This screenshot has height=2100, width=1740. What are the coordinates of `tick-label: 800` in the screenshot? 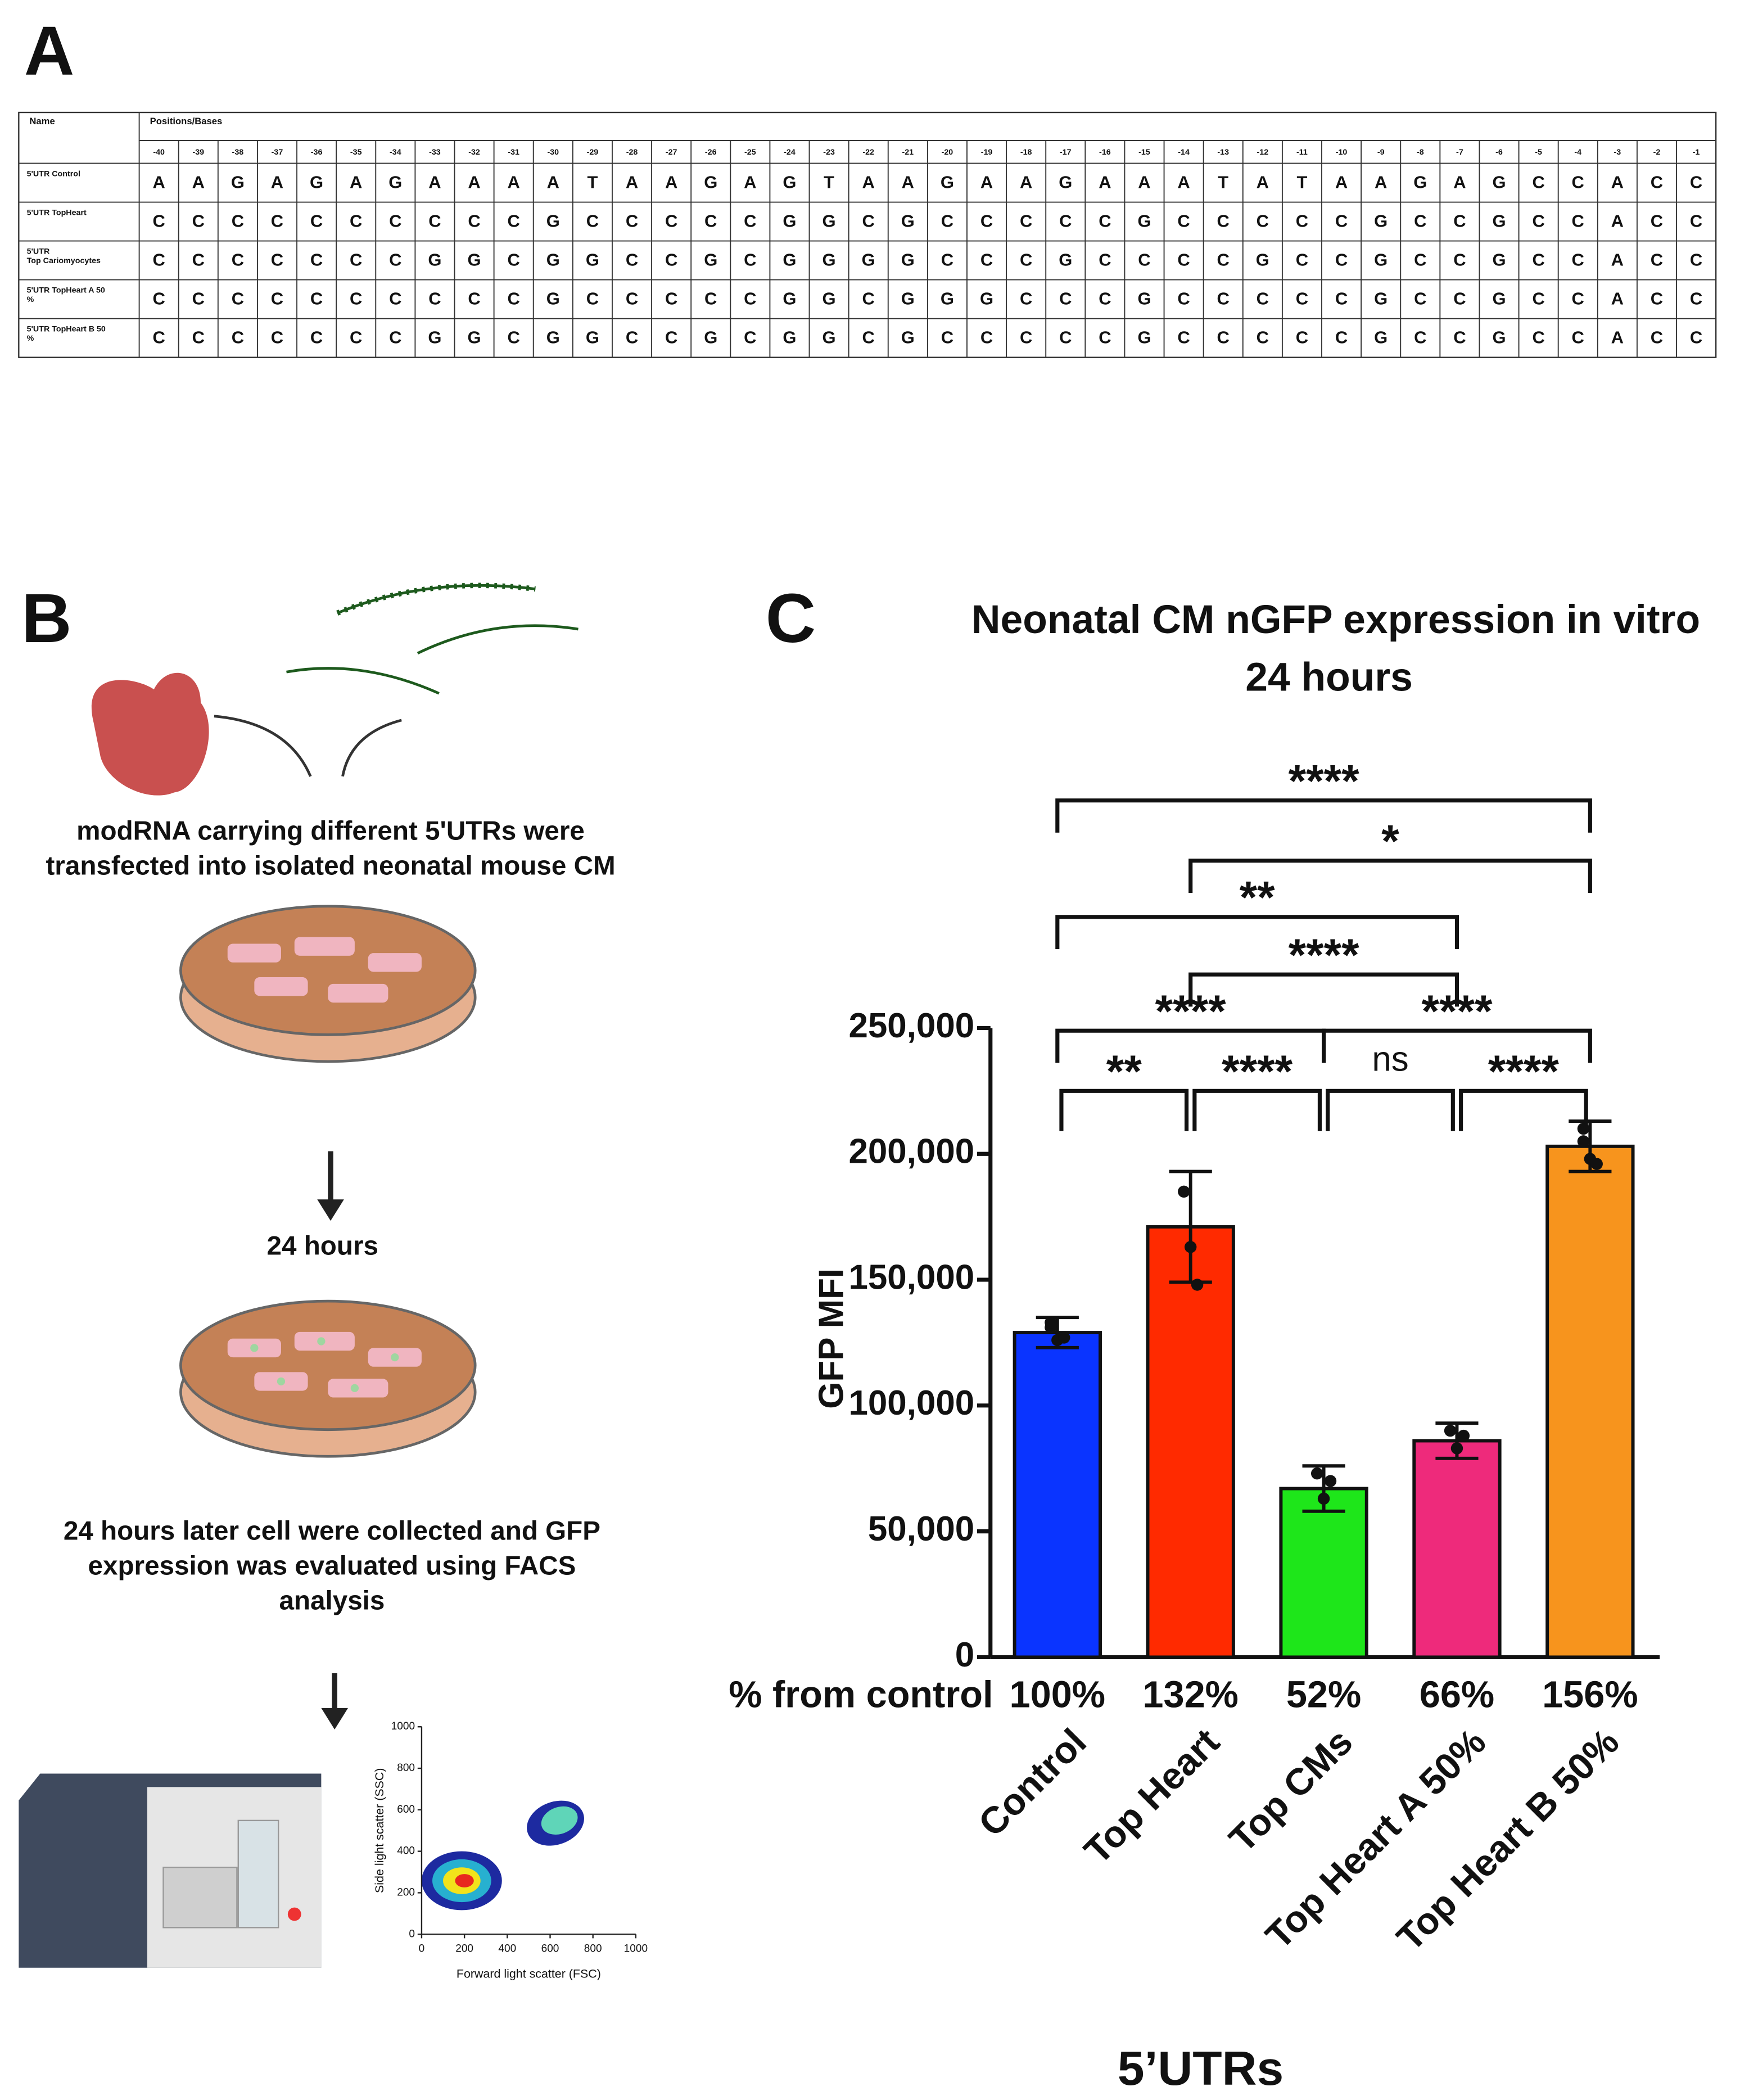 It's located at (406, 1768).